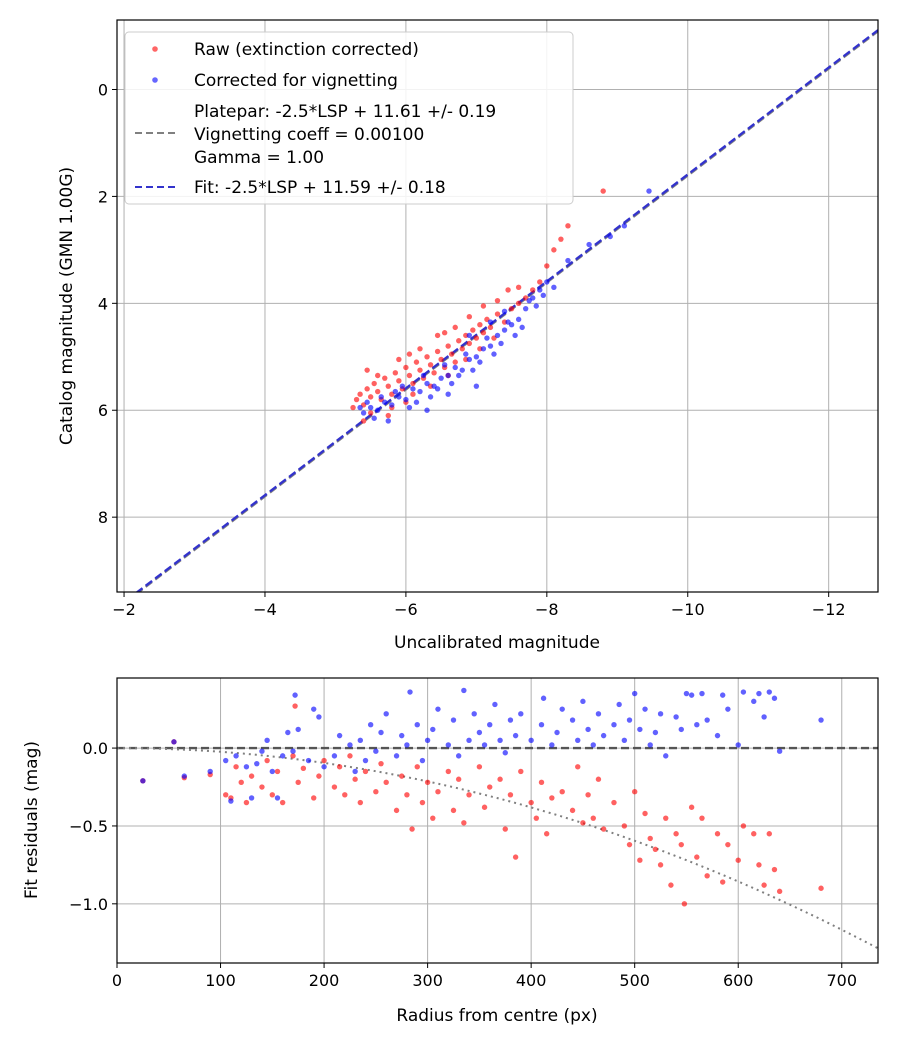  I want to click on x-tick-label: −10, so click(688, 609).